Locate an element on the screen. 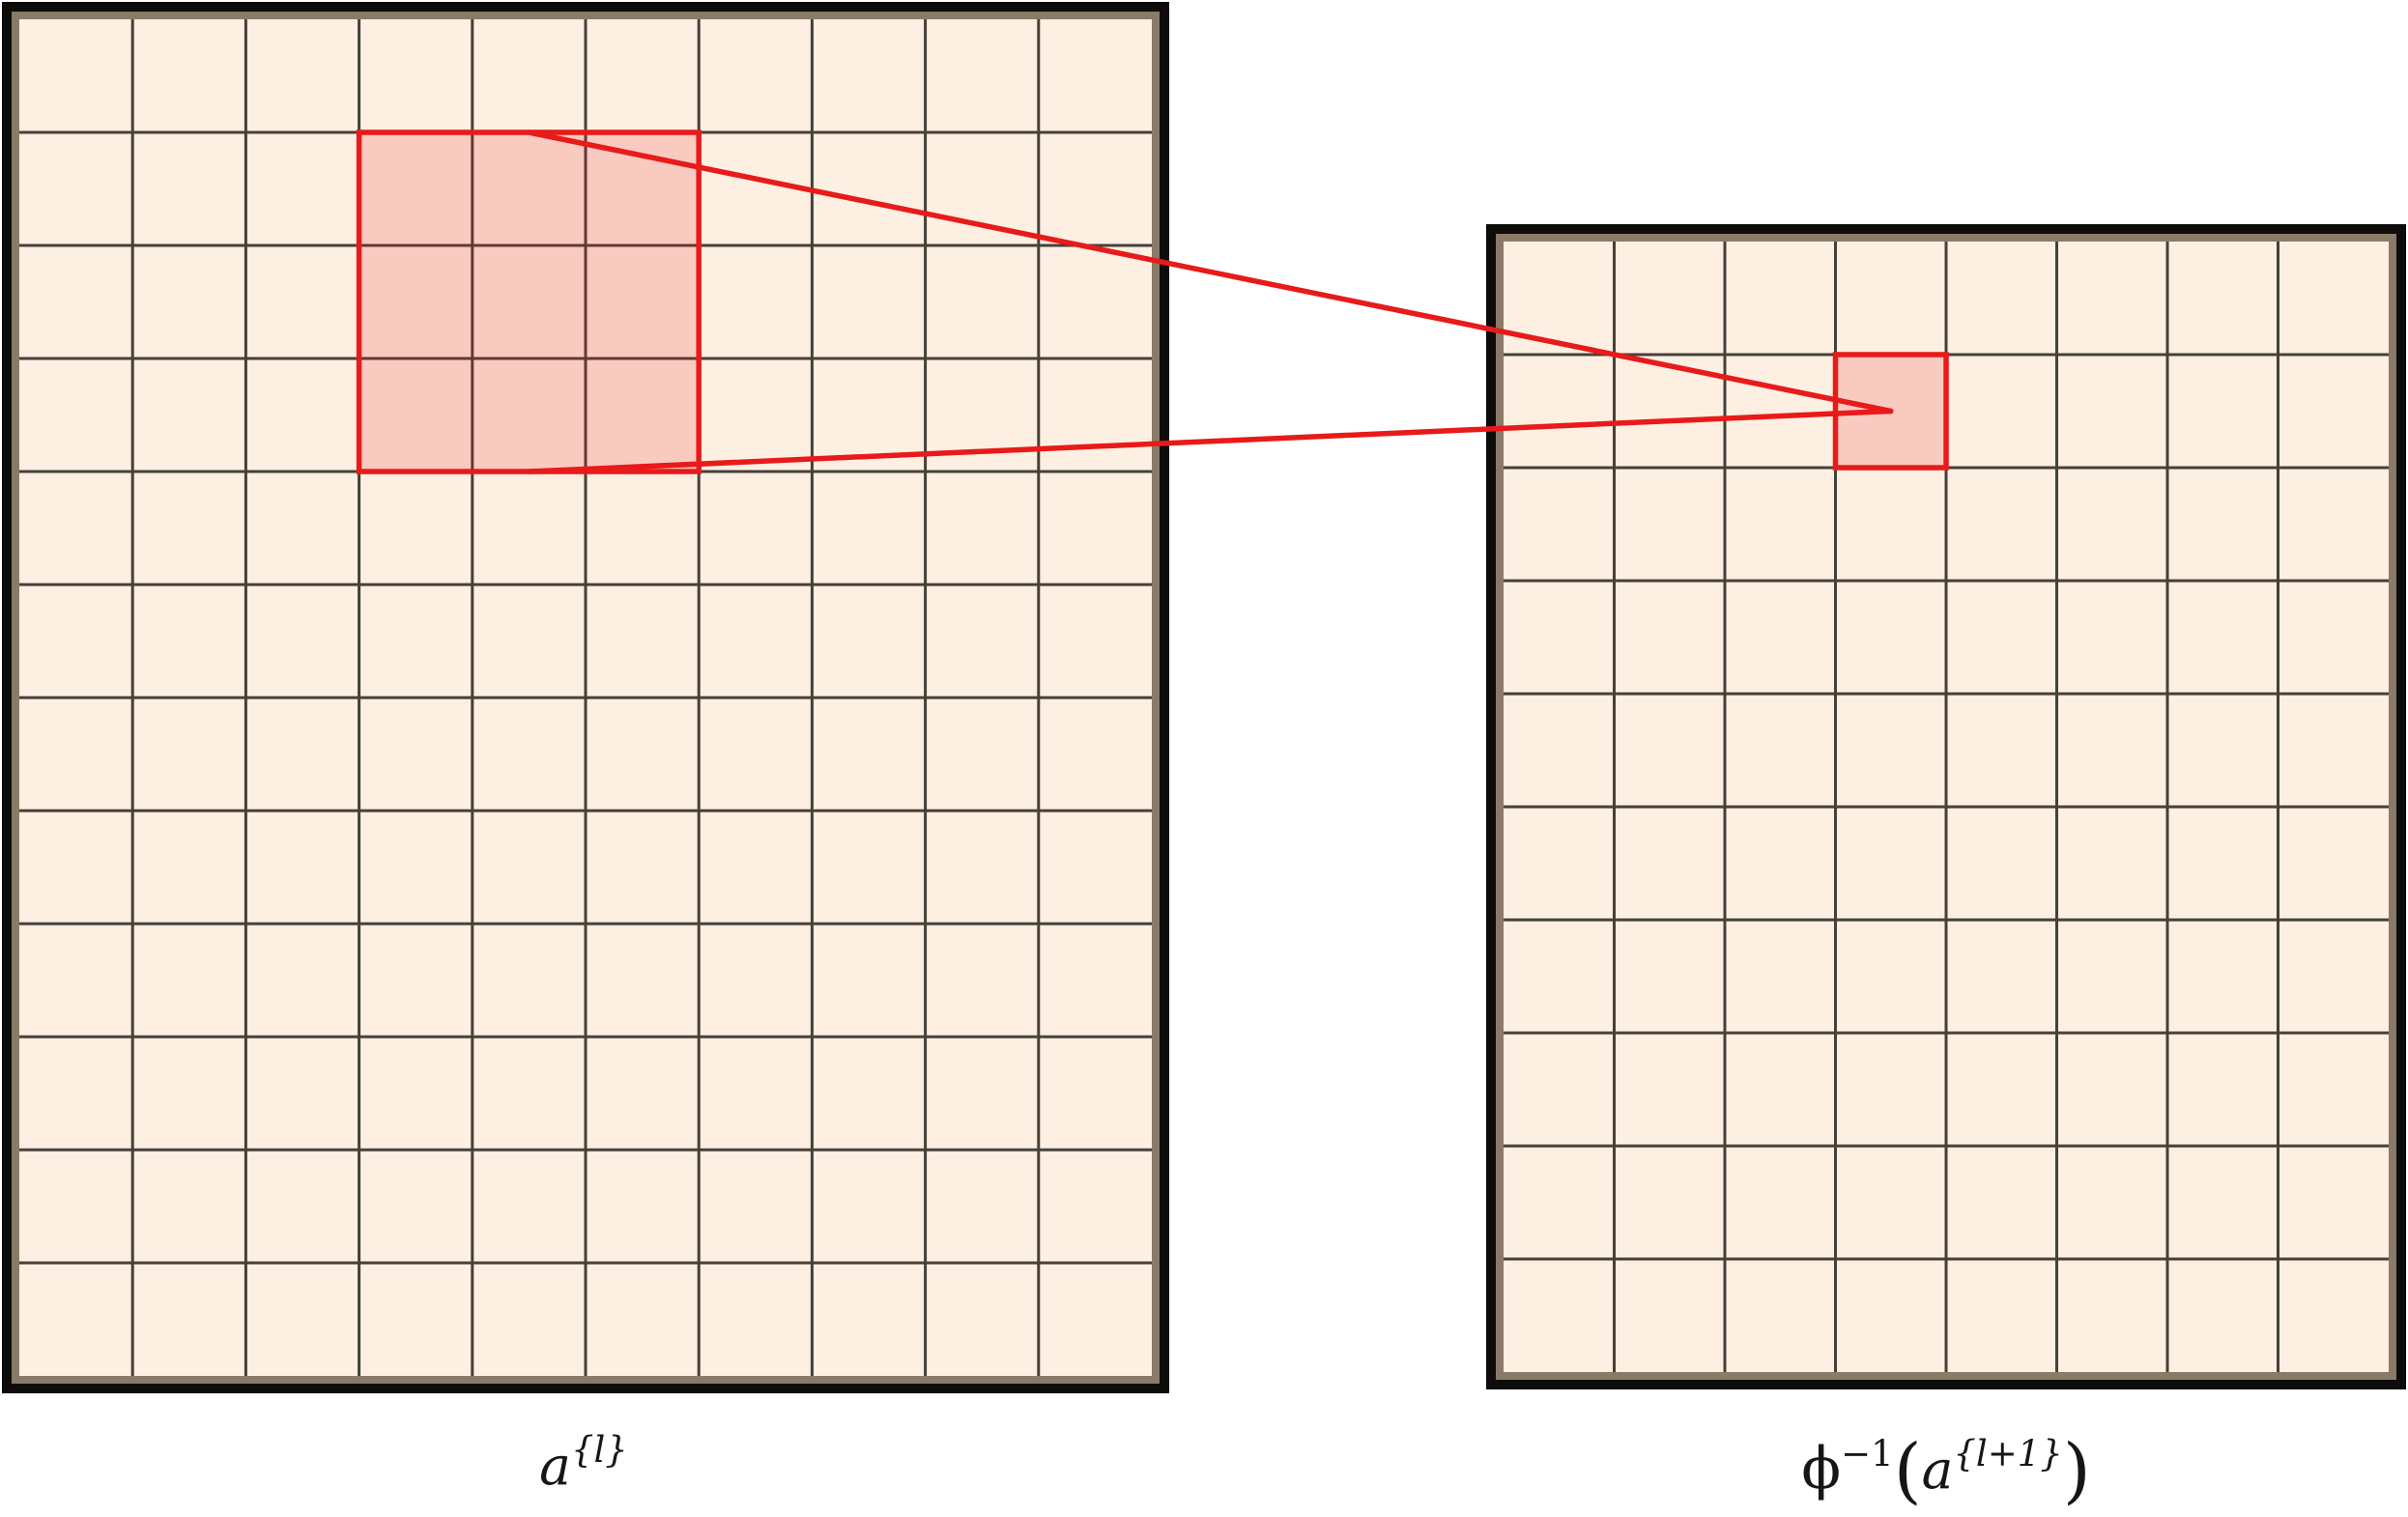  left-grid-highlight is located at coordinates (529, 301).